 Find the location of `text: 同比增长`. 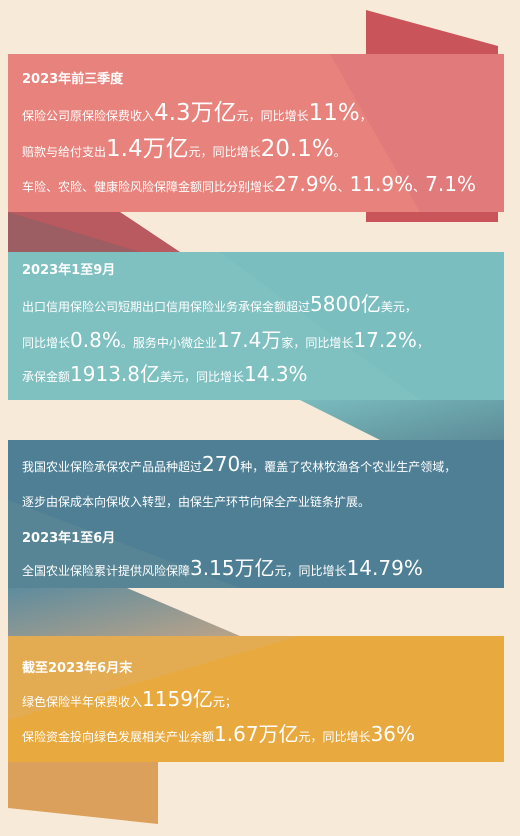

text: 同比增长 is located at coordinates (46, 343).